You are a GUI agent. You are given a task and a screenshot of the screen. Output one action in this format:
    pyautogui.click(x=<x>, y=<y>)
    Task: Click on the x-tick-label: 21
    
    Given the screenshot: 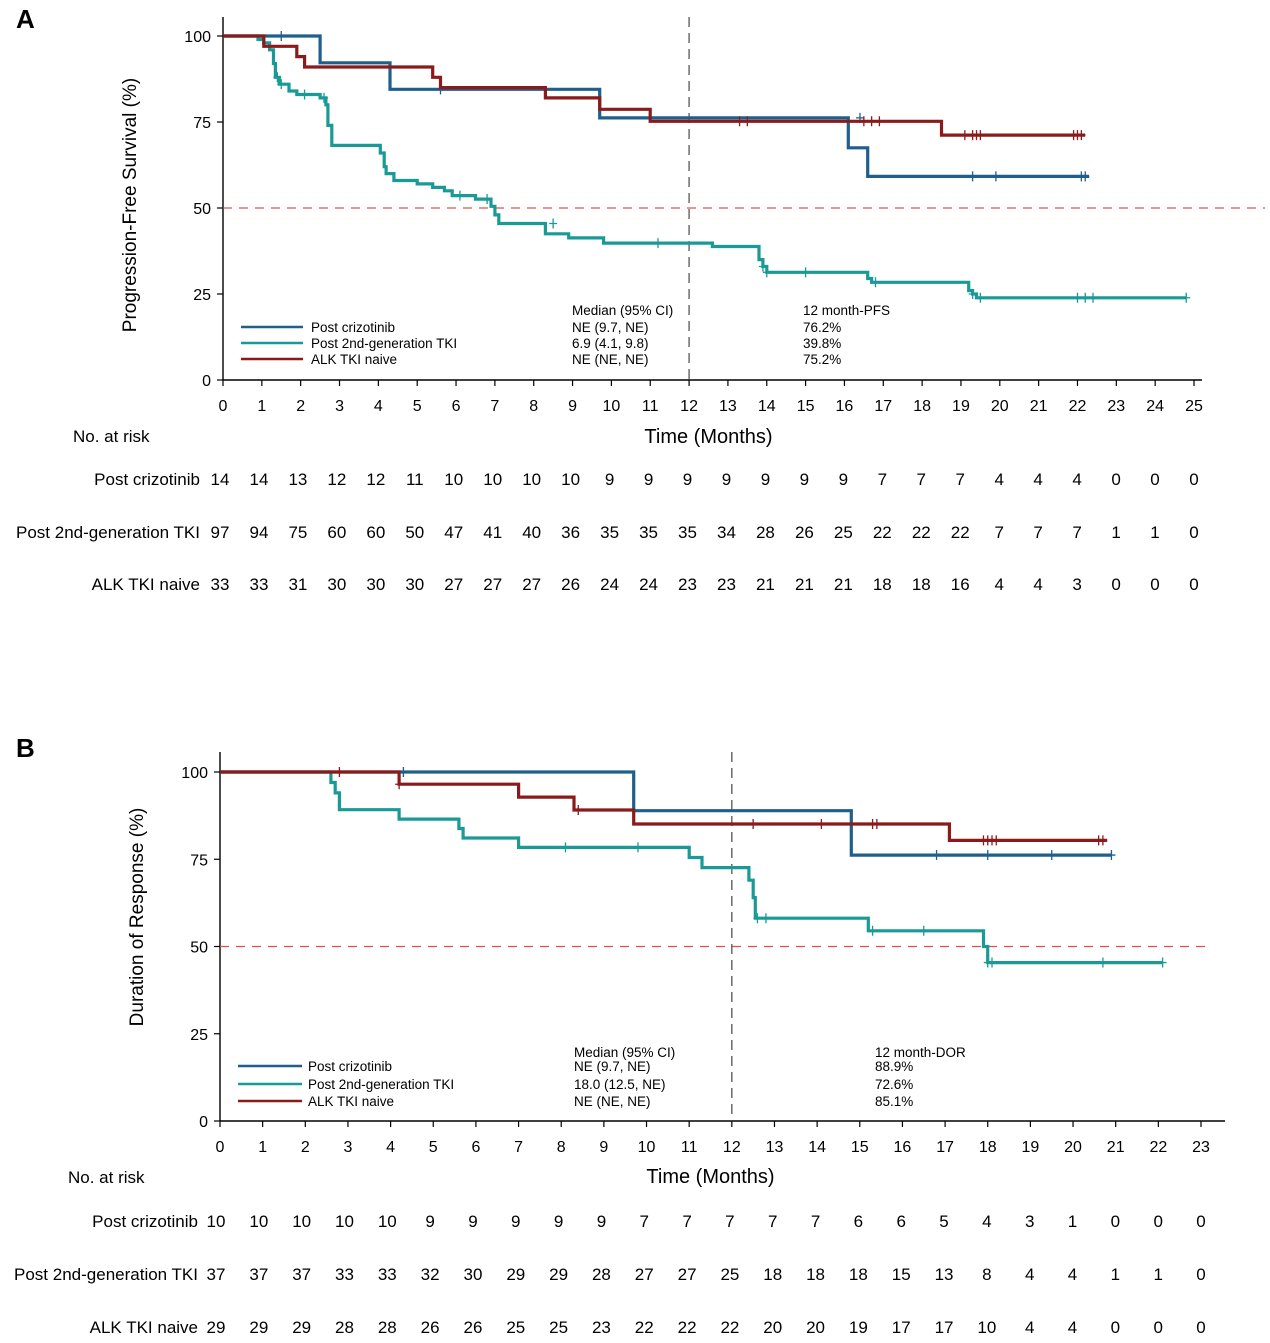 What is the action you would take?
    pyautogui.click(x=1116, y=1147)
    